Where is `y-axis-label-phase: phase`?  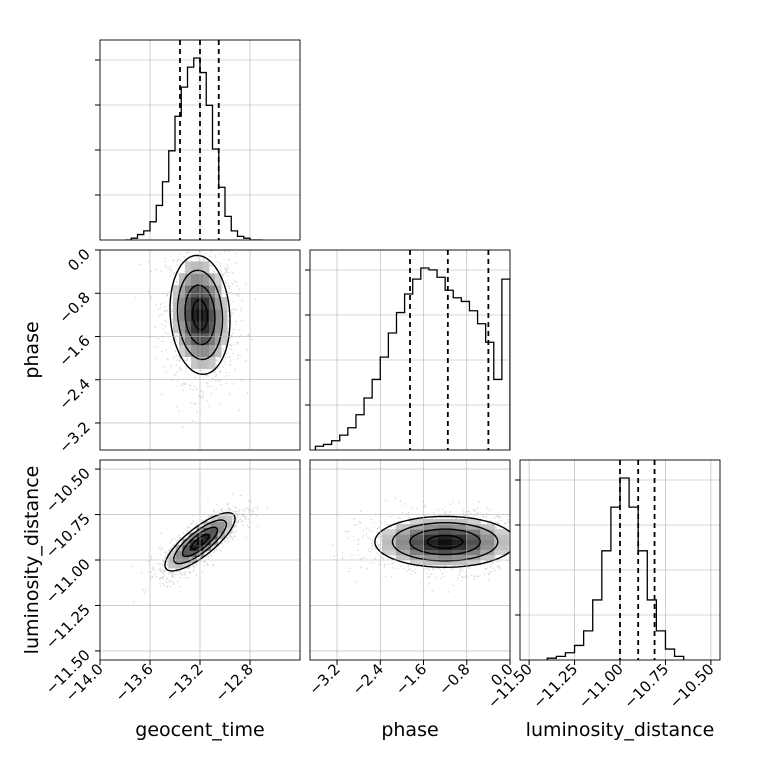 y-axis-label-phase: phase is located at coordinates (32, 349).